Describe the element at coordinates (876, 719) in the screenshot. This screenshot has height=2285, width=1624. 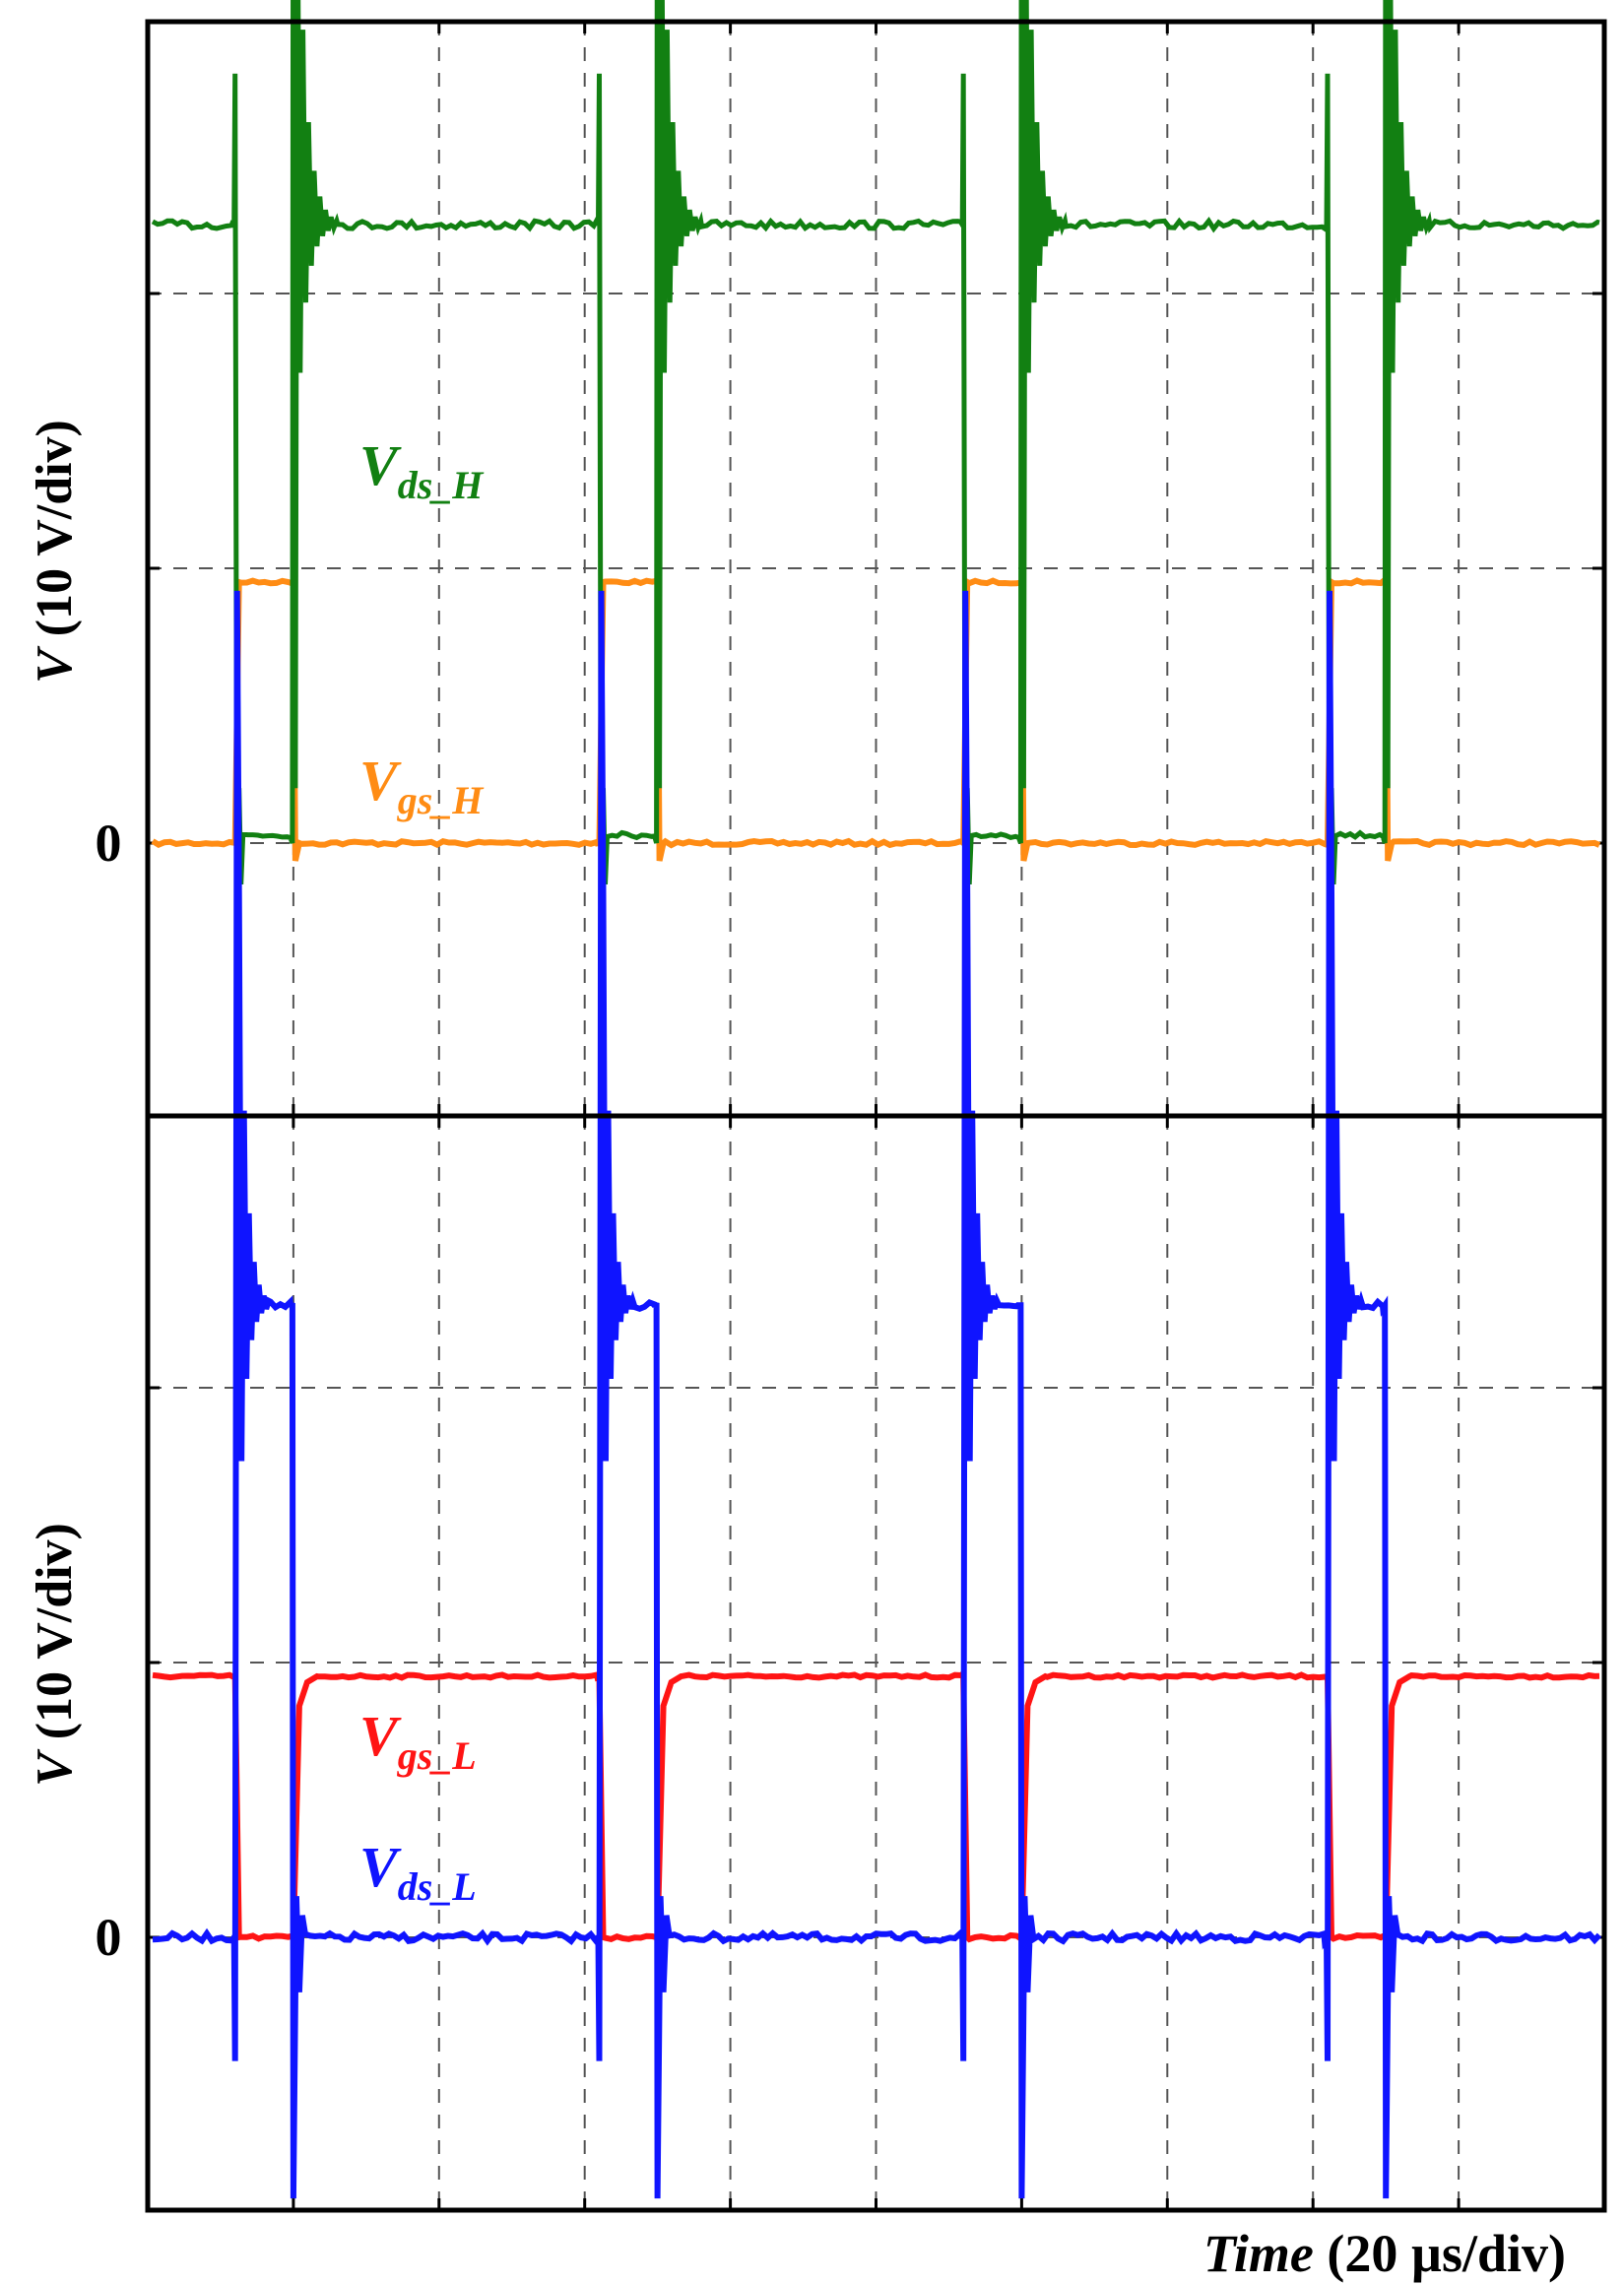
I see `trace-vgs-h` at that location.